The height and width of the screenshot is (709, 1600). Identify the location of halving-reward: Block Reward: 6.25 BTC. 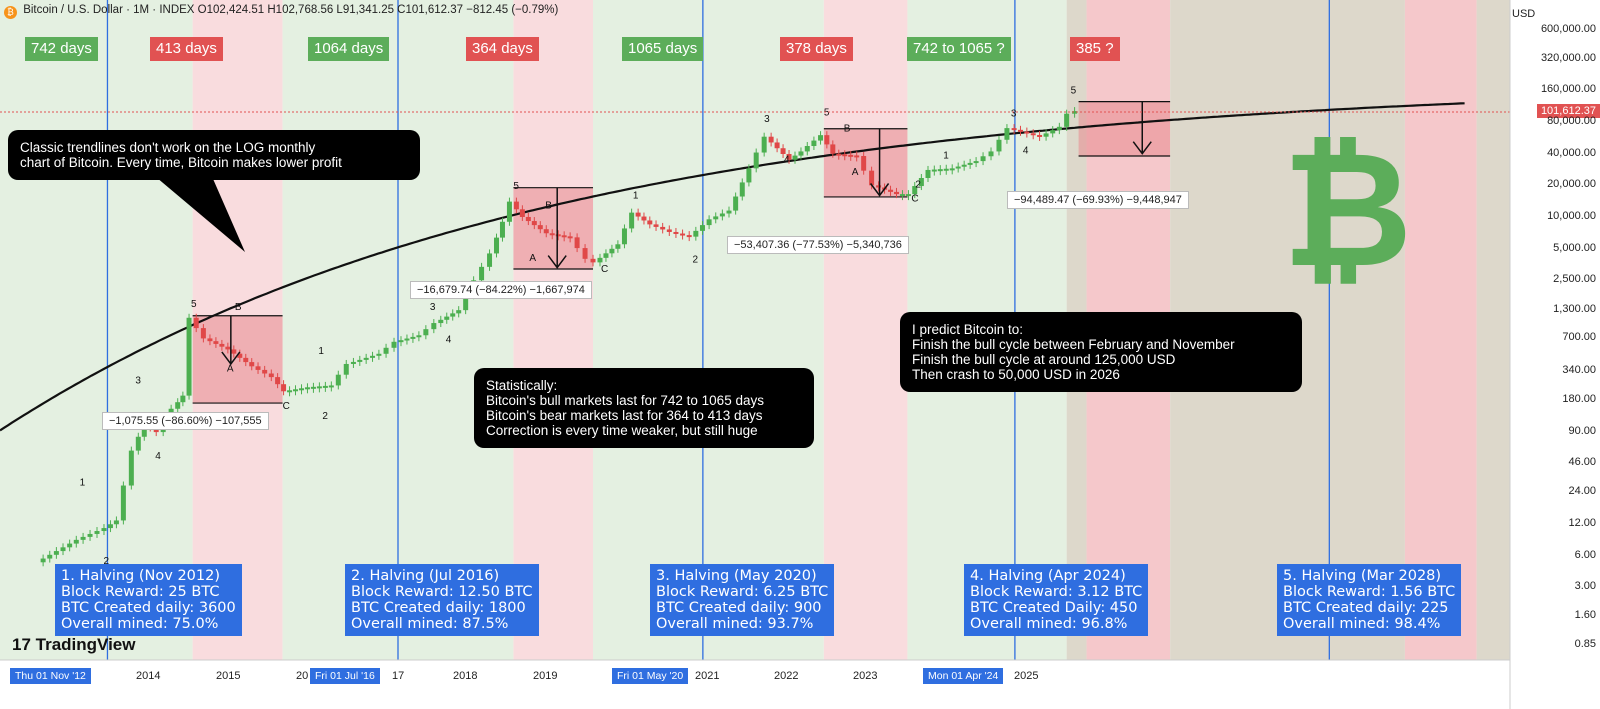
(742, 592).